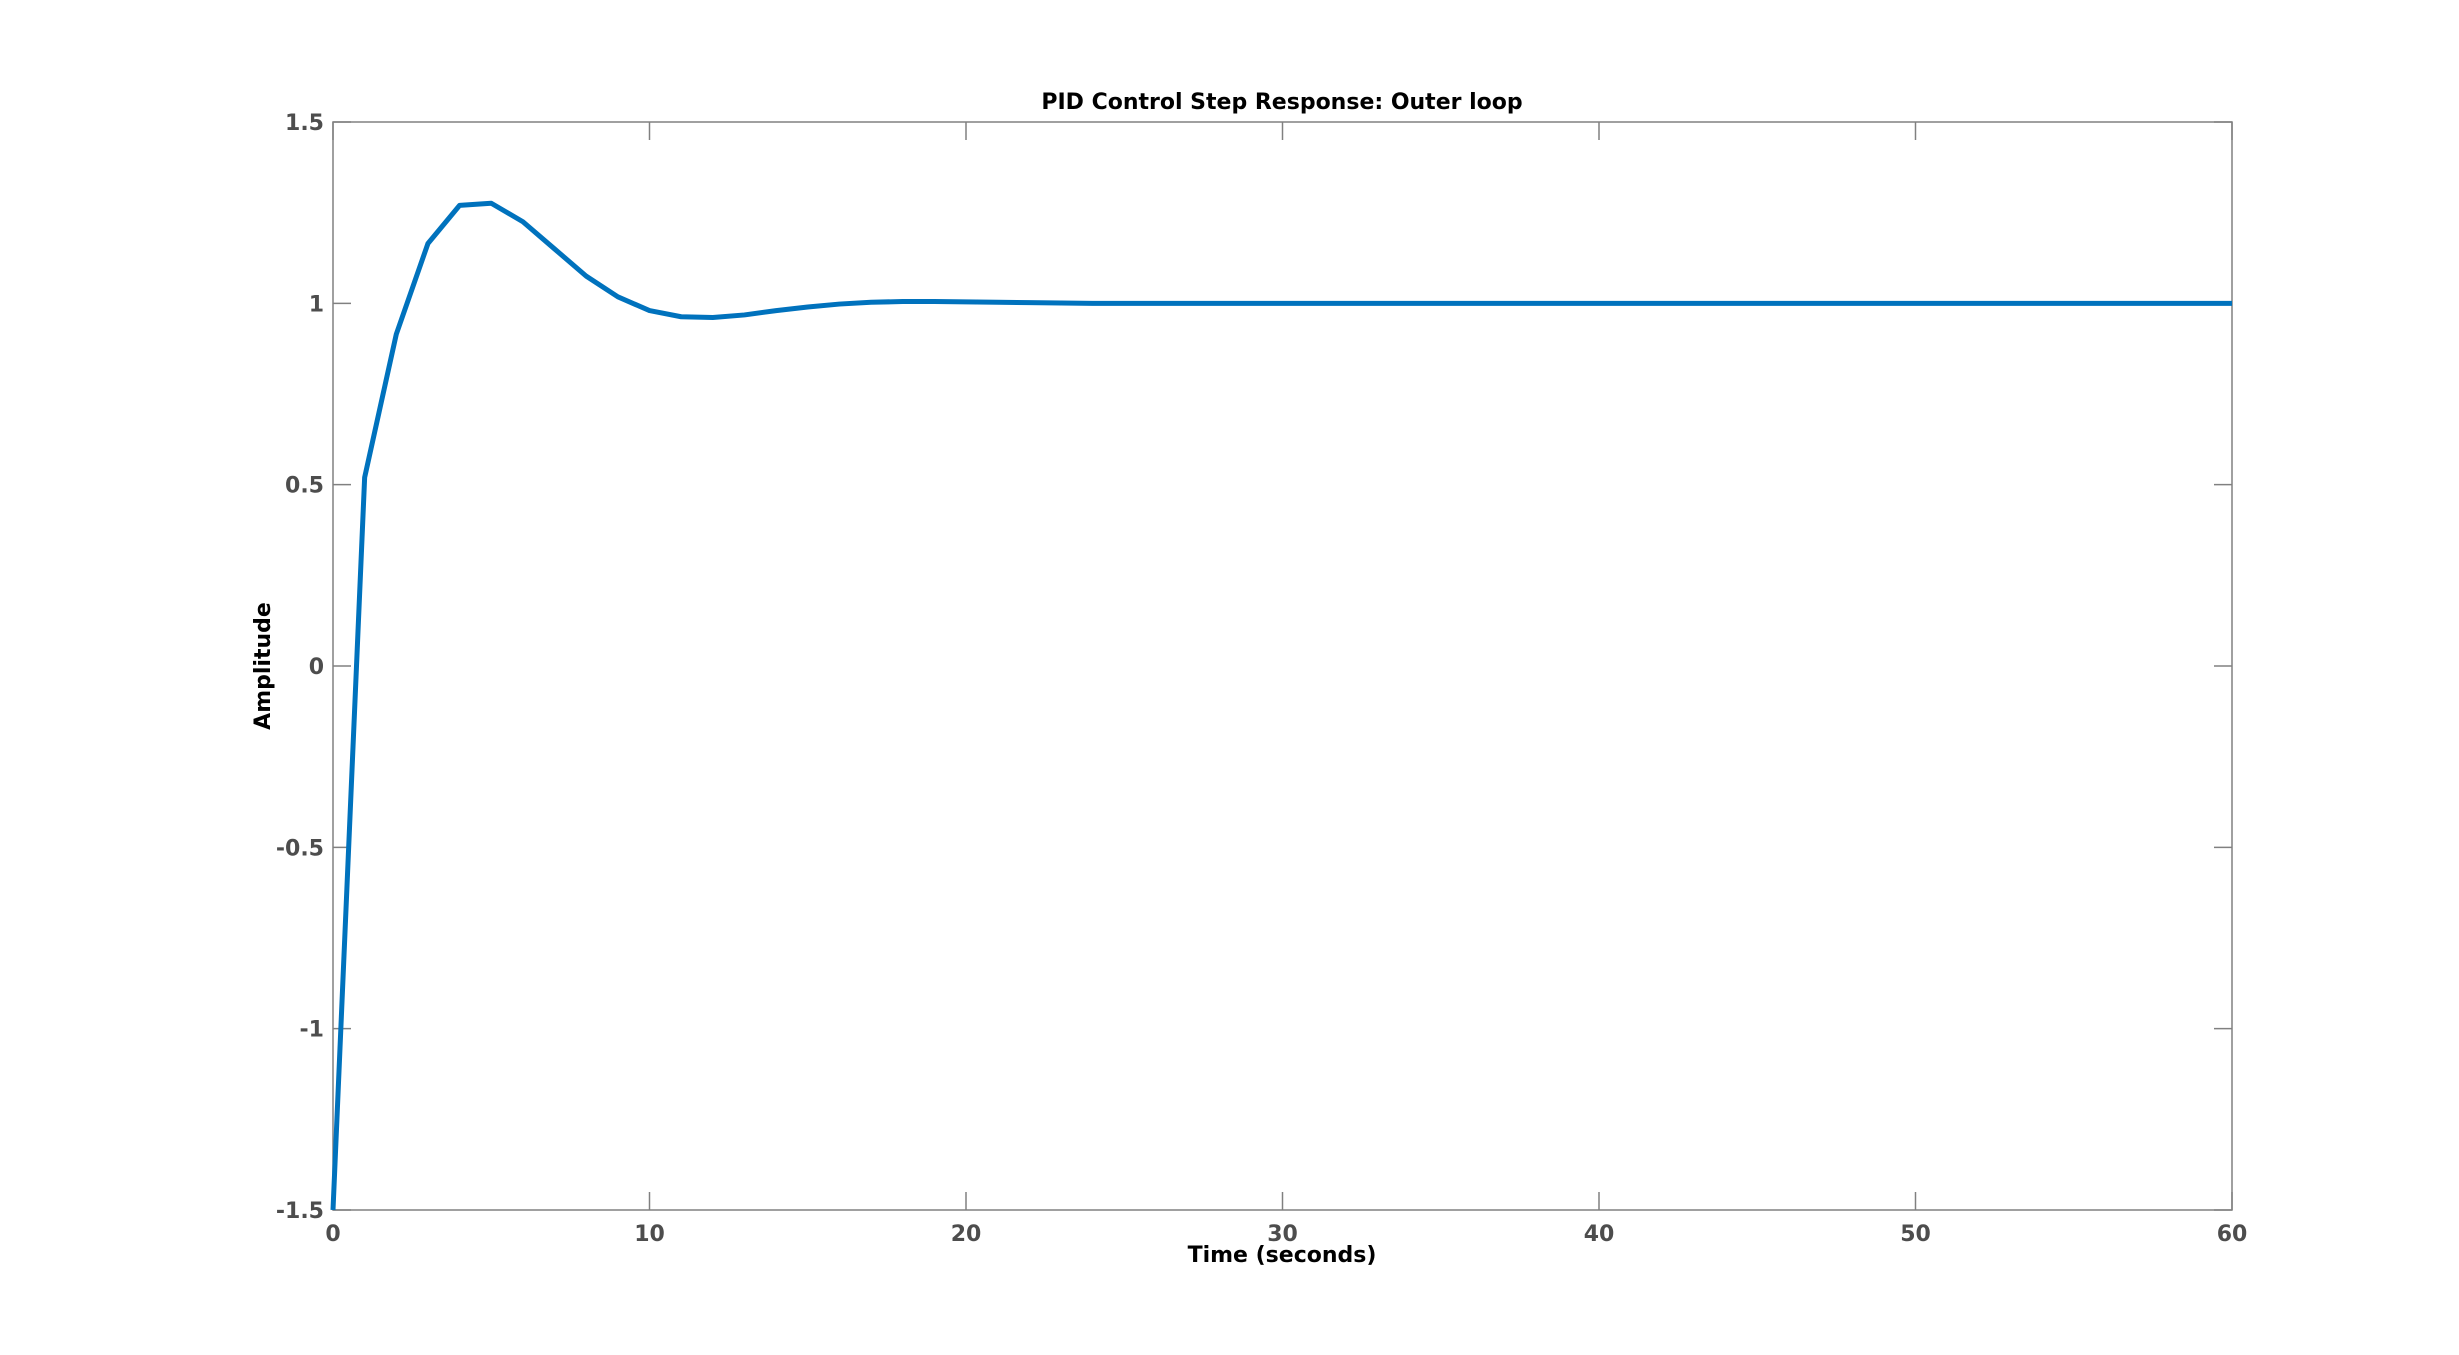 Image resolution: width=2459 pixels, height=1355 pixels. I want to click on x-tick-label: 40, so click(1599, 1234).